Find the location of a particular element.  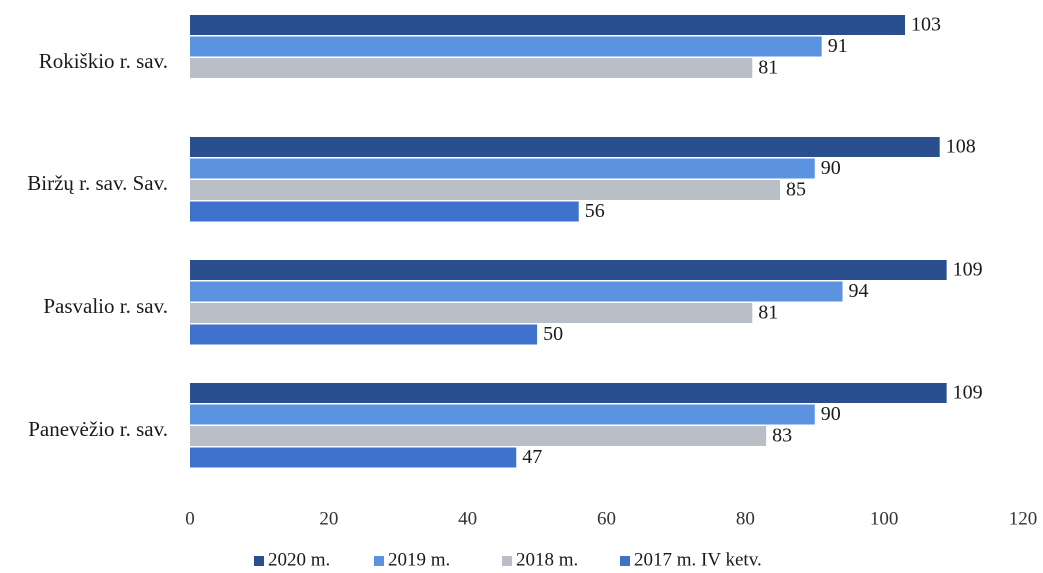

category-label: Biržų r. sav. Sav. is located at coordinates (97, 183).